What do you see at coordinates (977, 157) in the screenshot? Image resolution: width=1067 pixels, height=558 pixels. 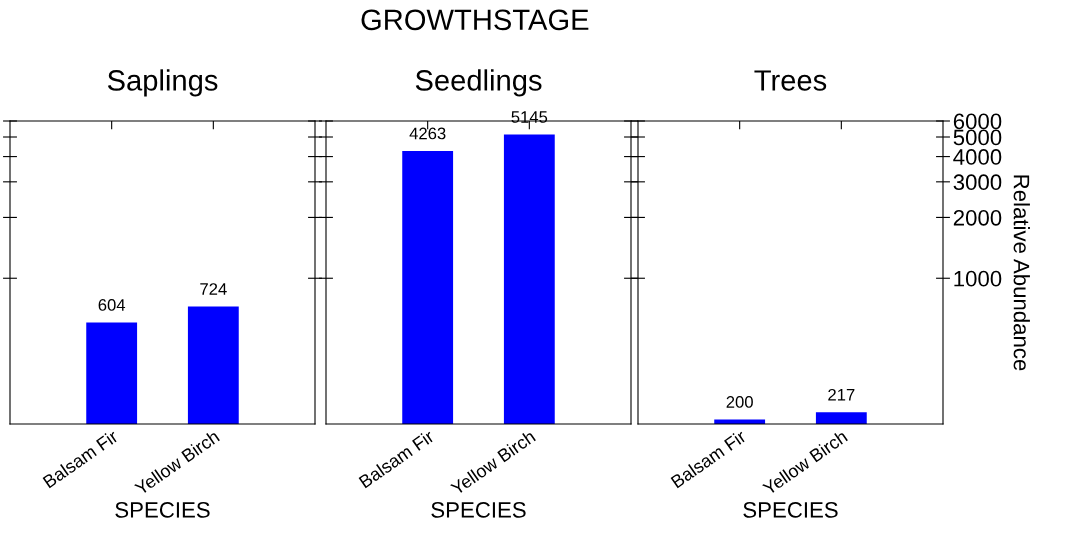 I see `y-tick-label: 4000` at bounding box center [977, 157].